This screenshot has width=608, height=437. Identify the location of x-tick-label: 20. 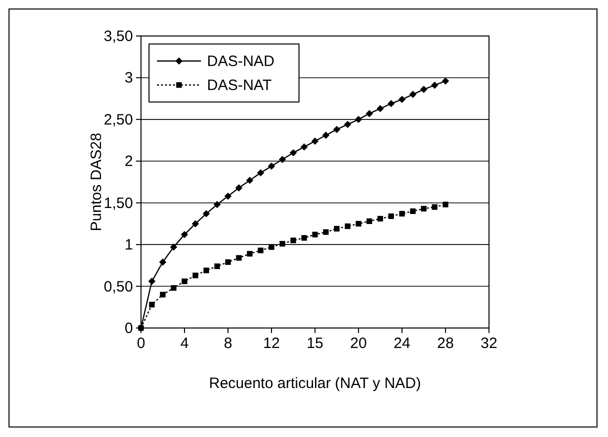
(358, 343).